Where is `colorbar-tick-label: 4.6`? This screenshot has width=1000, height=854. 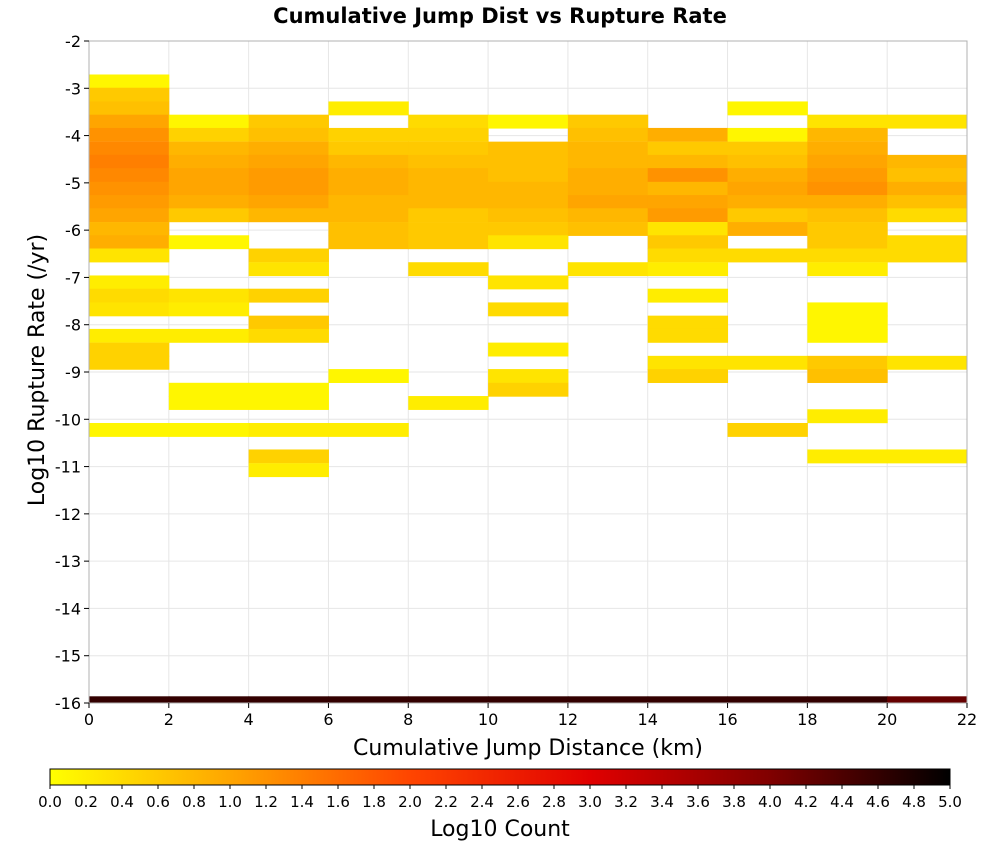
colorbar-tick-label: 4.6 is located at coordinates (878, 802).